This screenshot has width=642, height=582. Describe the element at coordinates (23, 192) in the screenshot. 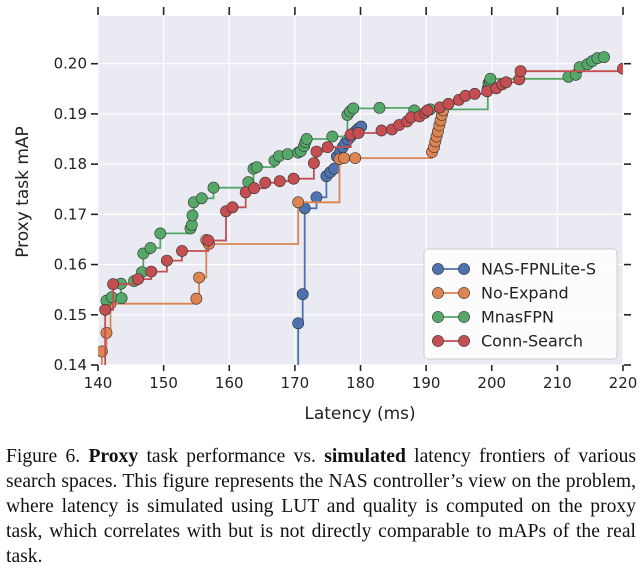

I see `y-axis-label: Proxy task mAP` at that location.